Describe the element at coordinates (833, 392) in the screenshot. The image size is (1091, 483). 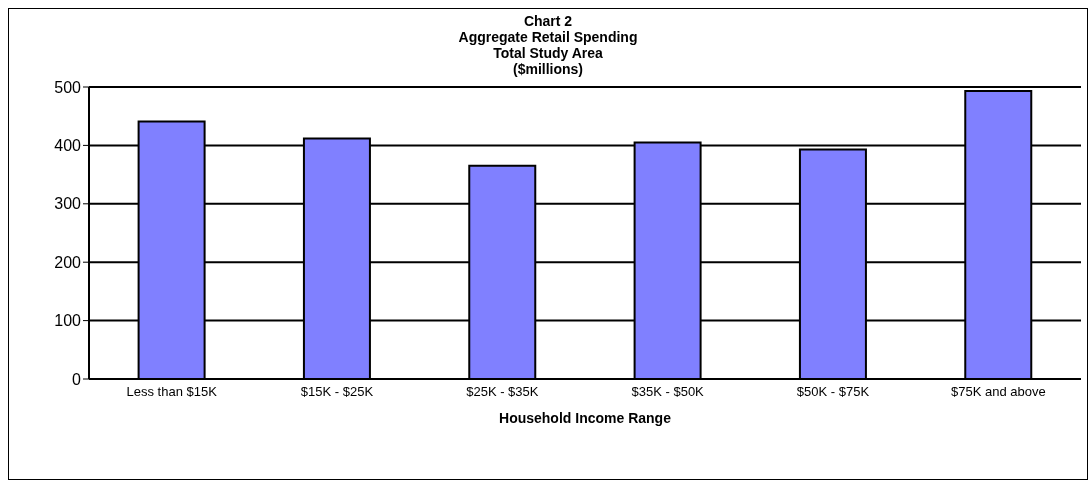
I see `x-tick-label: $50K - $75K` at that location.